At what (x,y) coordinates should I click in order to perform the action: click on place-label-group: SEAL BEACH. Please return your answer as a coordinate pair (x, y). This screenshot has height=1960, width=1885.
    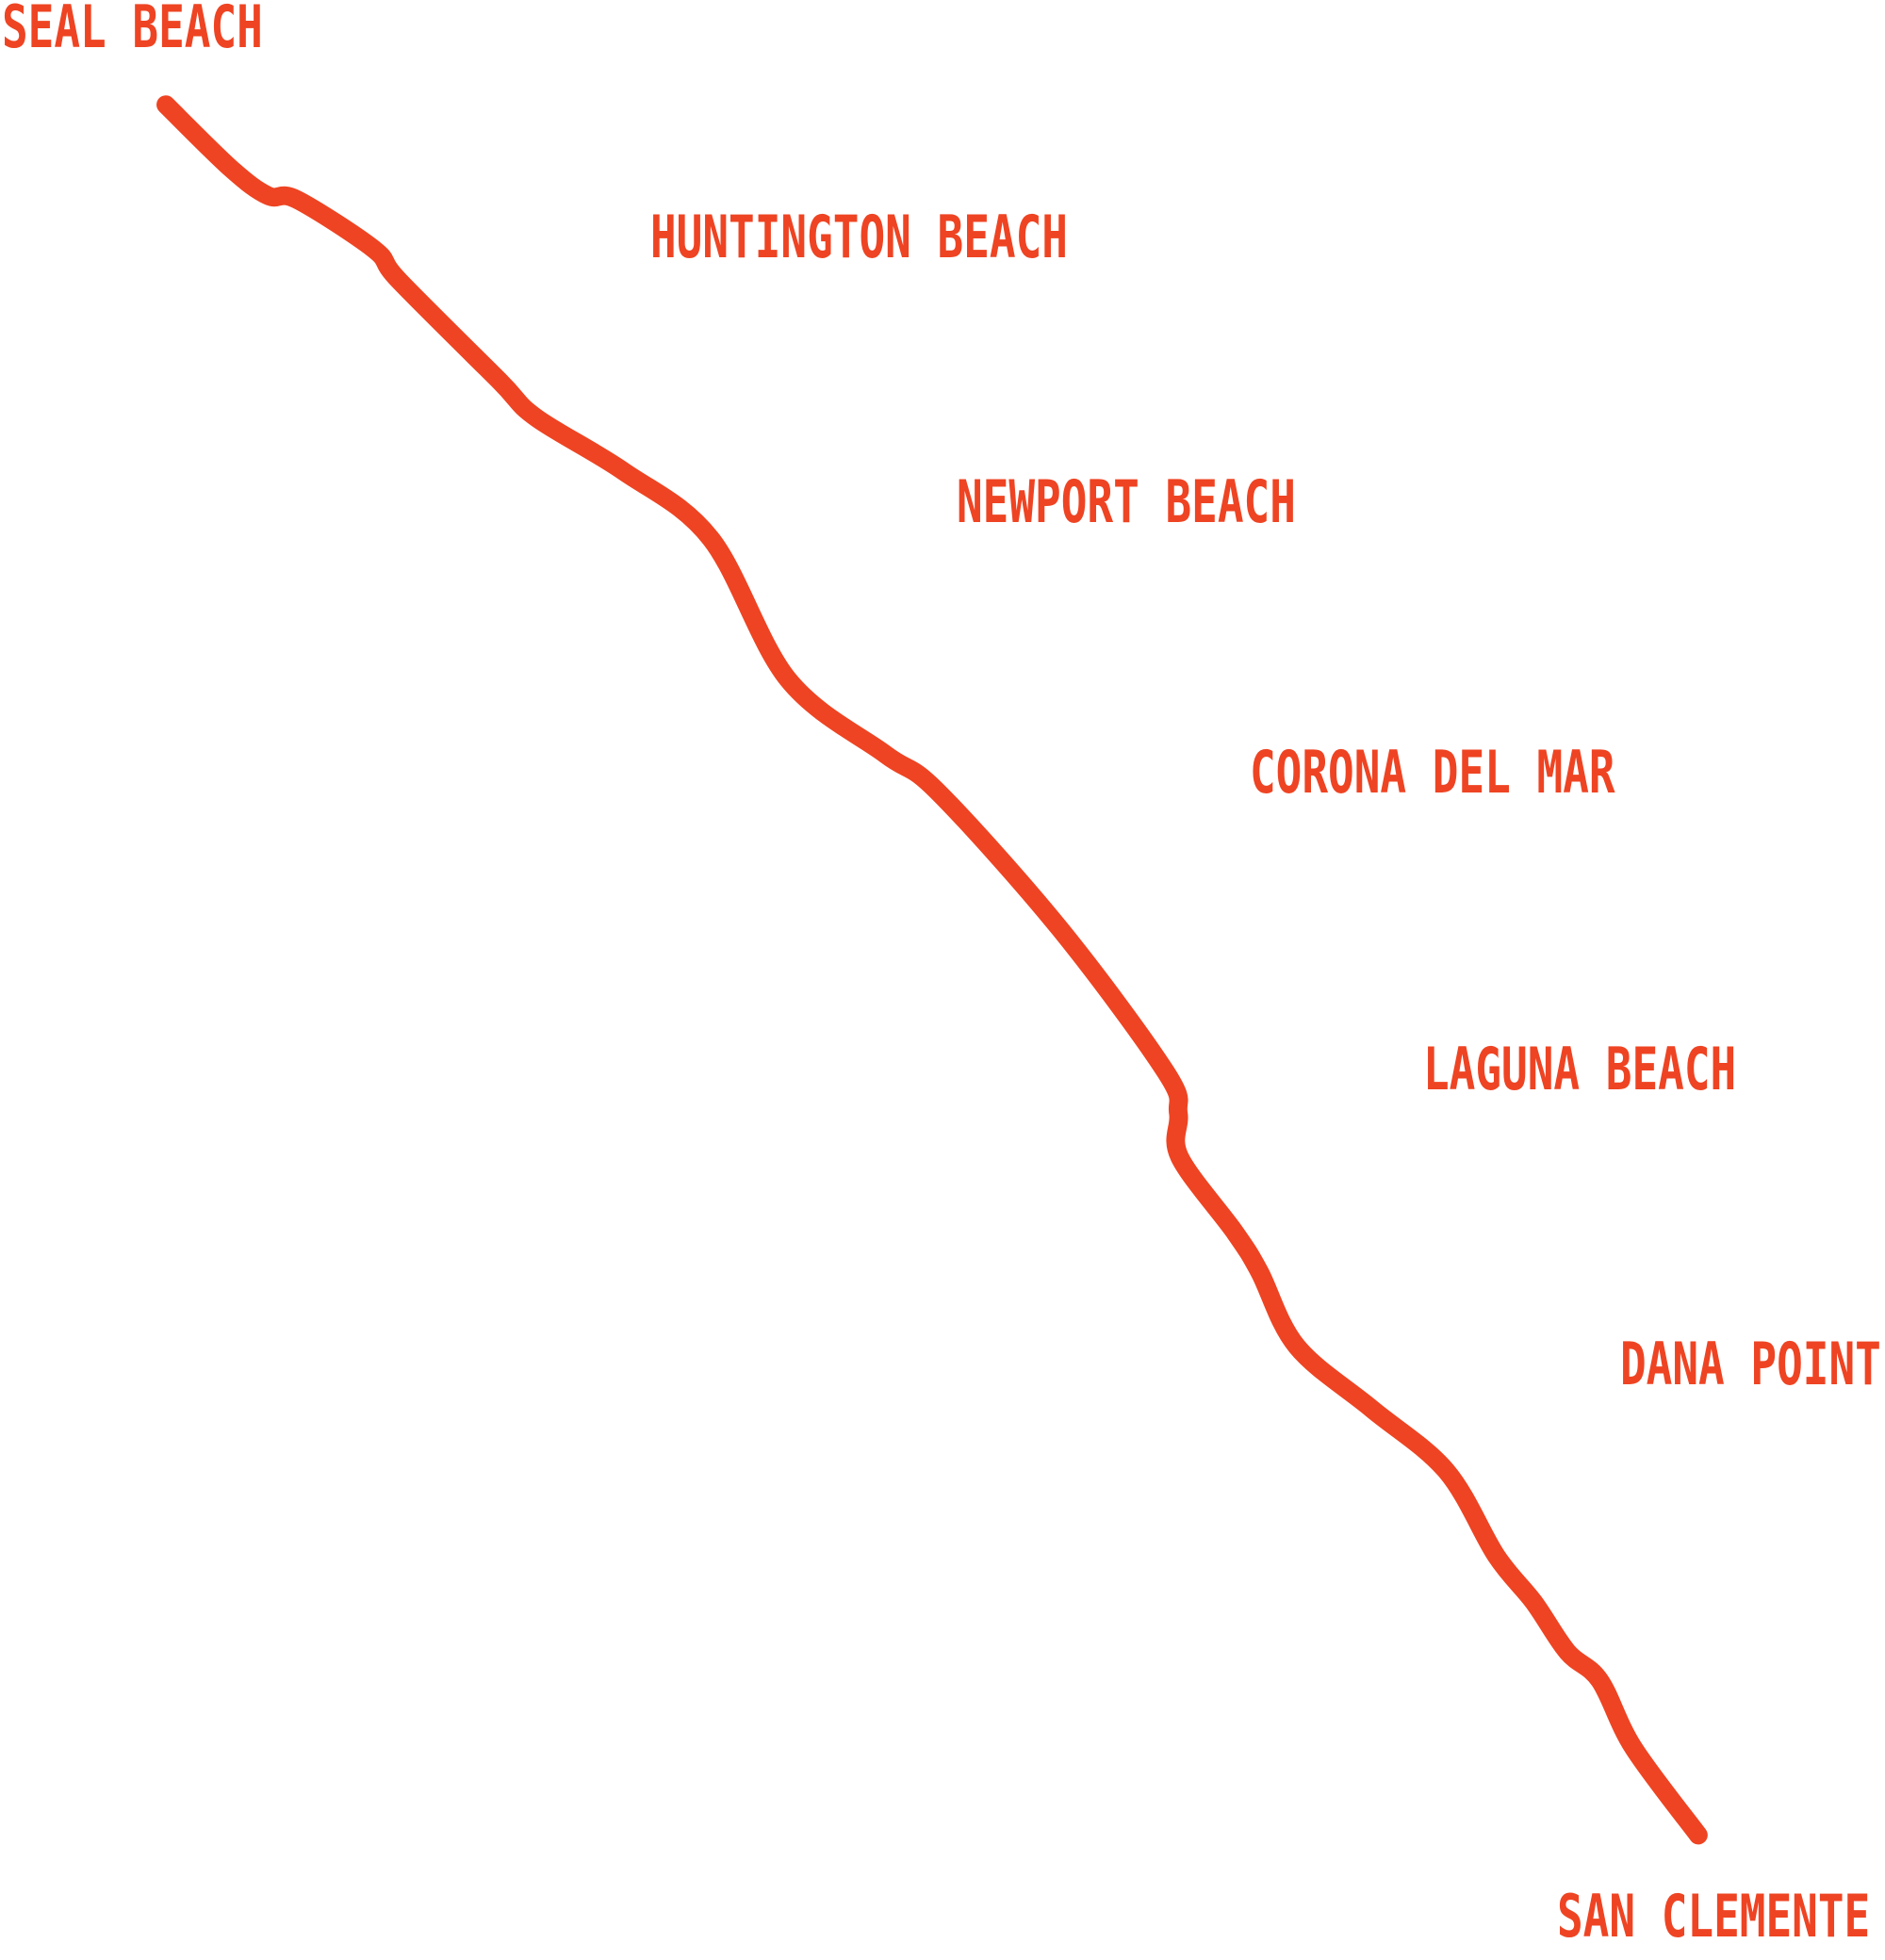
    Looking at the image, I should click on (133, 30).